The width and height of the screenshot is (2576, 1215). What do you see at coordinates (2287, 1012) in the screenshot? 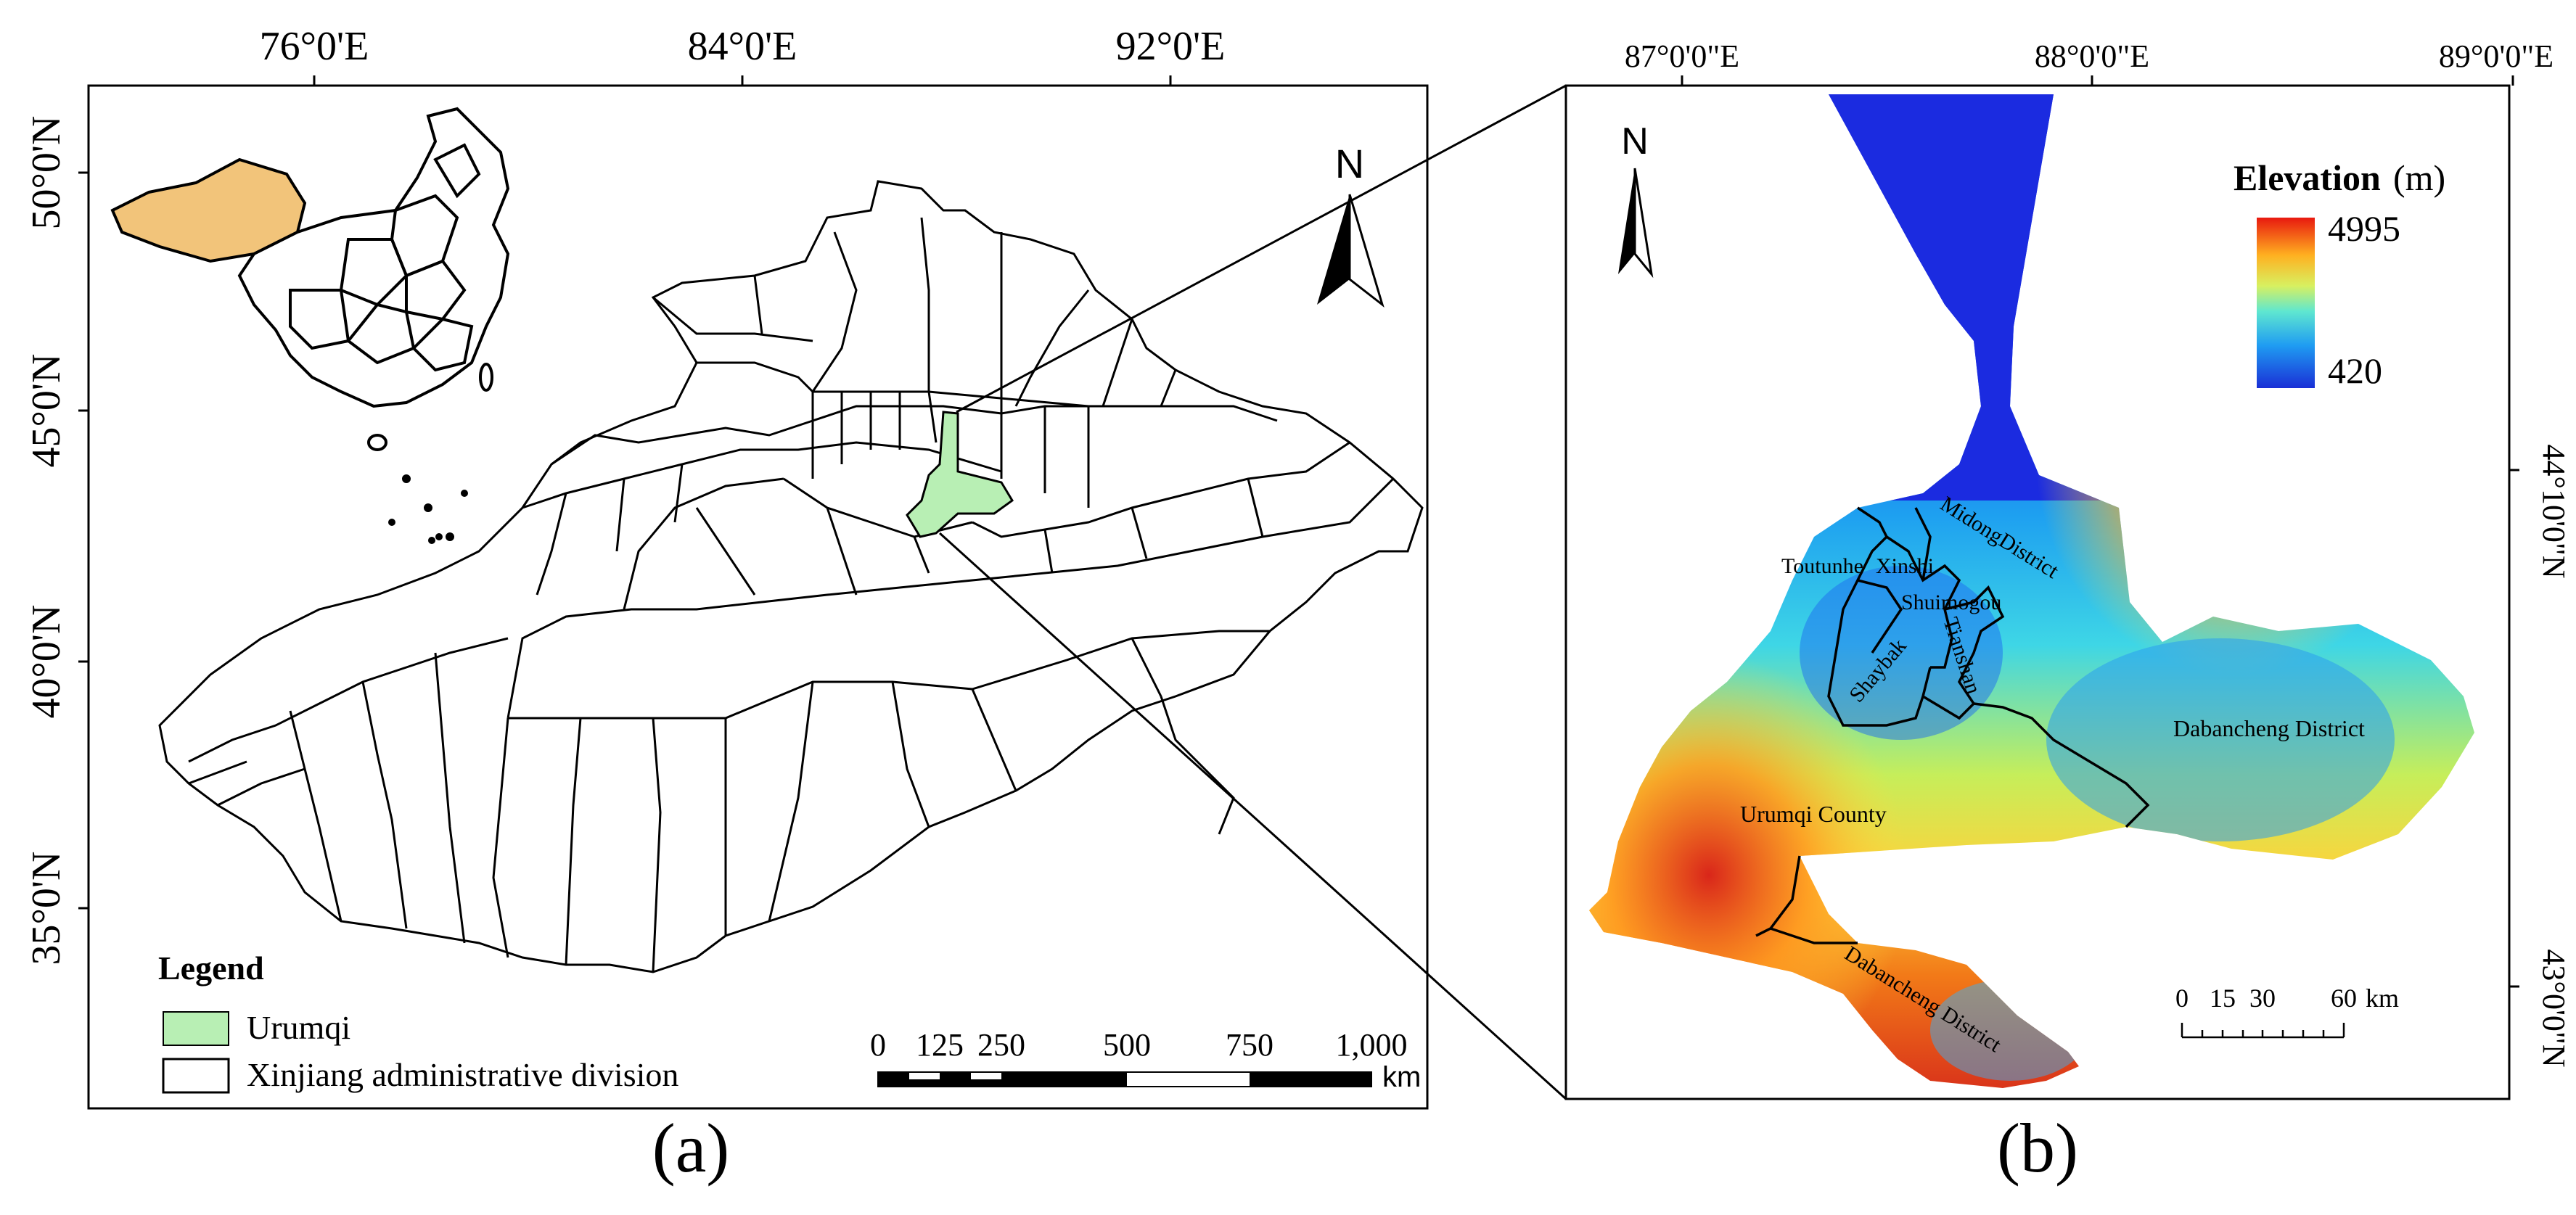
I see `panel-b-scalebar: 0 15 30 60 km` at bounding box center [2287, 1012].